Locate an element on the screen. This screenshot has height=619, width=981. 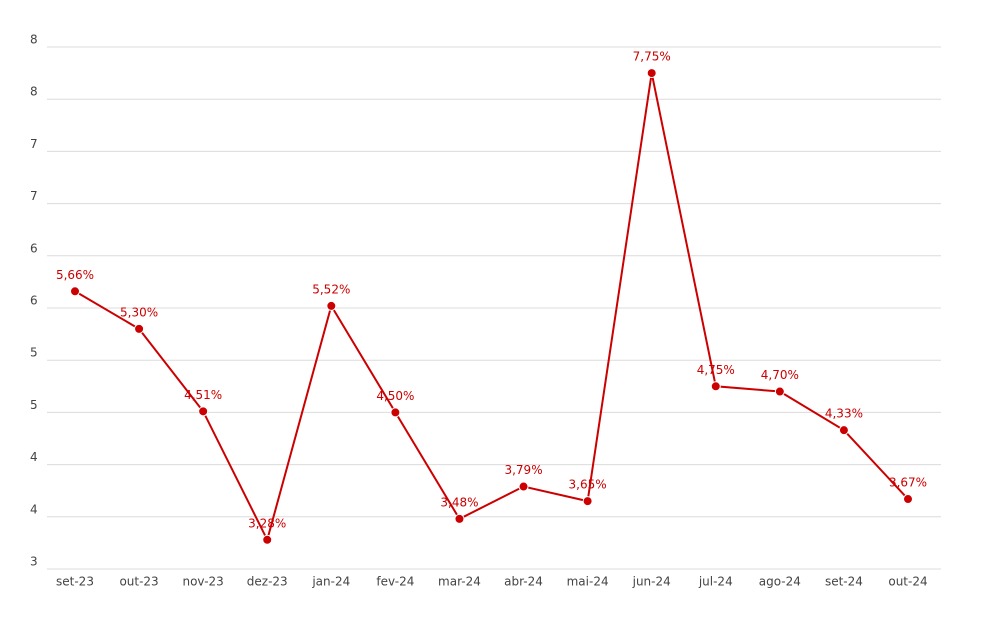
data-label: 4,50% is located at coordinates (395, 396).